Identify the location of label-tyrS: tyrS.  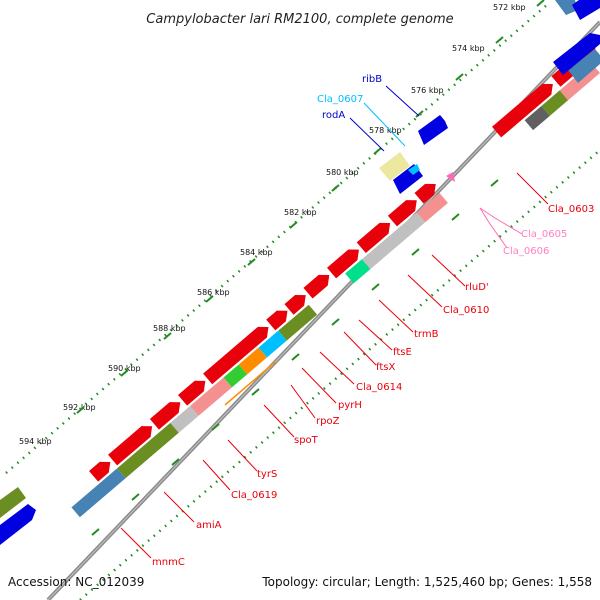
(267, 474).